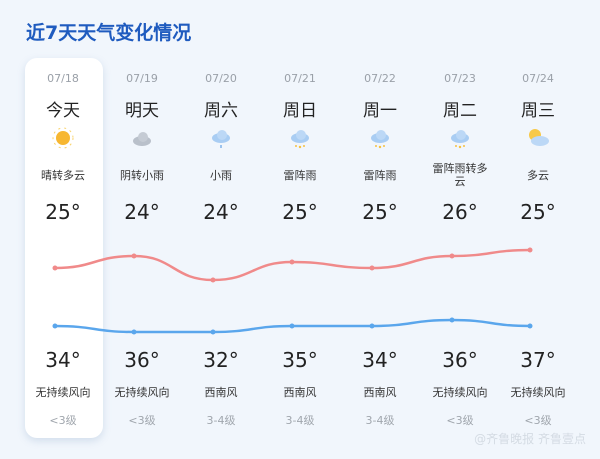 The image size is (600, 459). What do you see at coordinates (538, 78) in the screenshot?
I see `date-label: 07/24` at bounding box center [538, 78].